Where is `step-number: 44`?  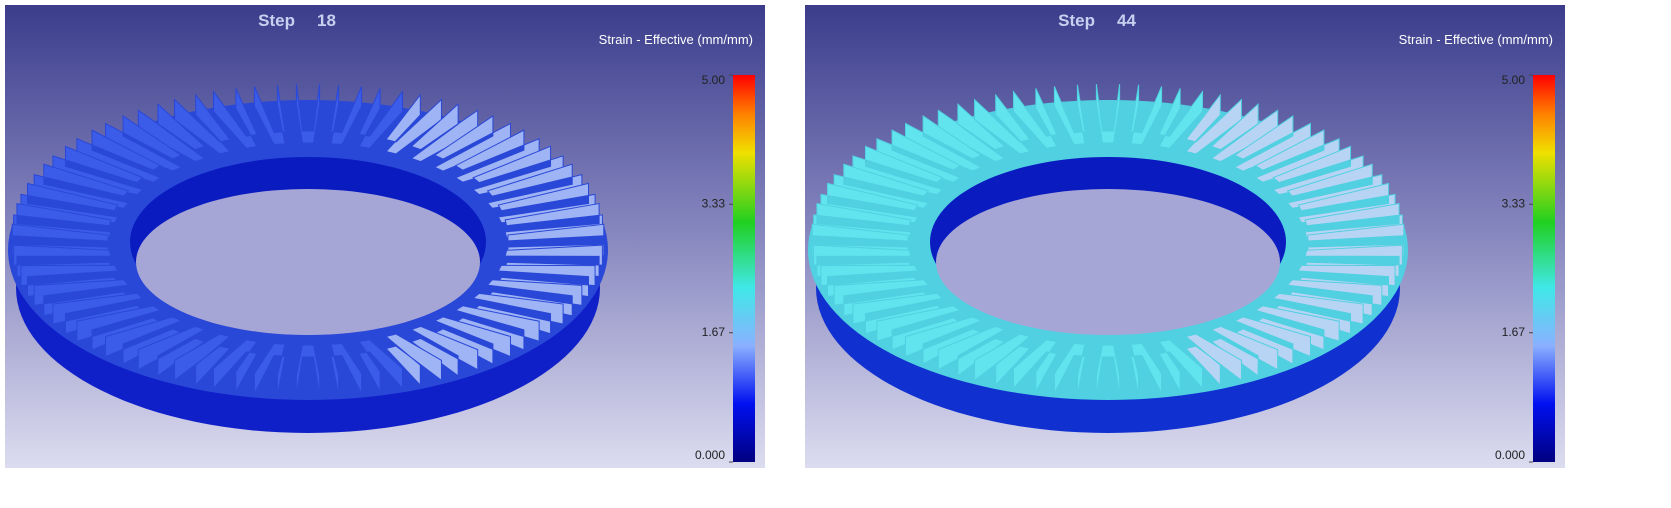 step-number: 44 is located at coordinates (1126, 20).